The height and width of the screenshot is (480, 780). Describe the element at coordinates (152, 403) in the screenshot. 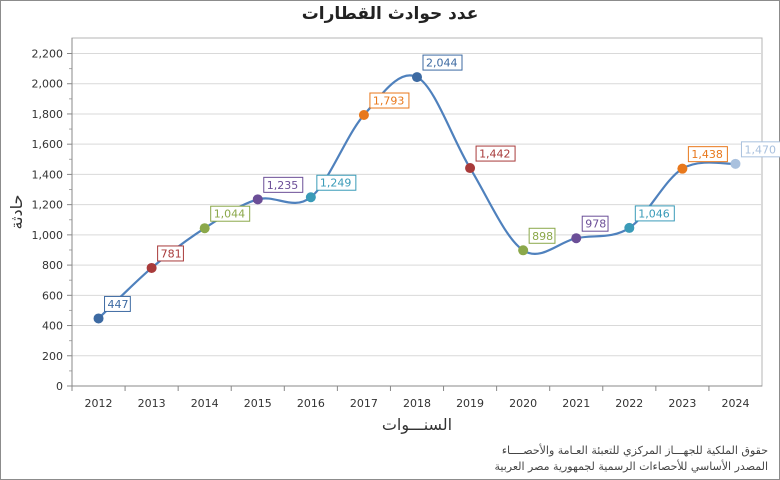

I see `x-tick-label: 2013` at that location.